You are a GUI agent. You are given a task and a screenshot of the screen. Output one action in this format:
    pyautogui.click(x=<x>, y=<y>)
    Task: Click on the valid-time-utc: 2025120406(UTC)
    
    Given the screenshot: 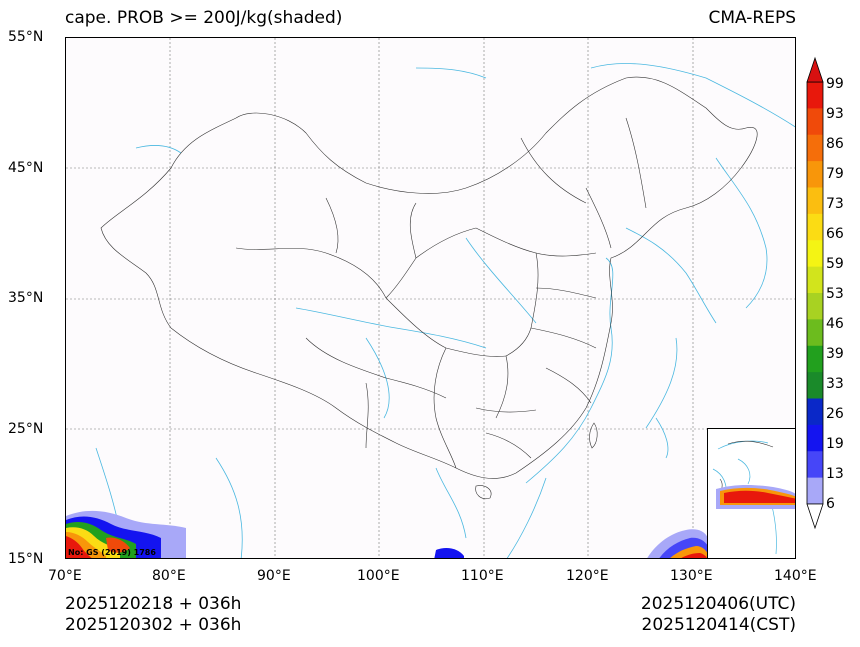 What is the action you would take?
    pyautogui.click(x=718, y=604)
    